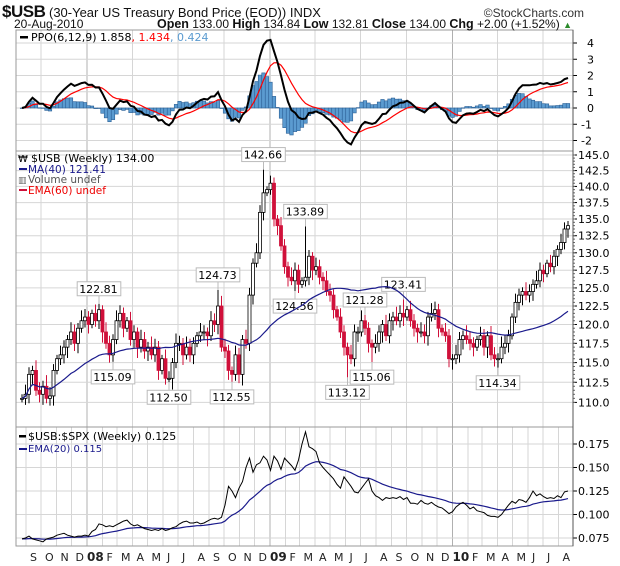 The image size is (620, 566). I want to click on ppo-signal-line, so click(295, 98).